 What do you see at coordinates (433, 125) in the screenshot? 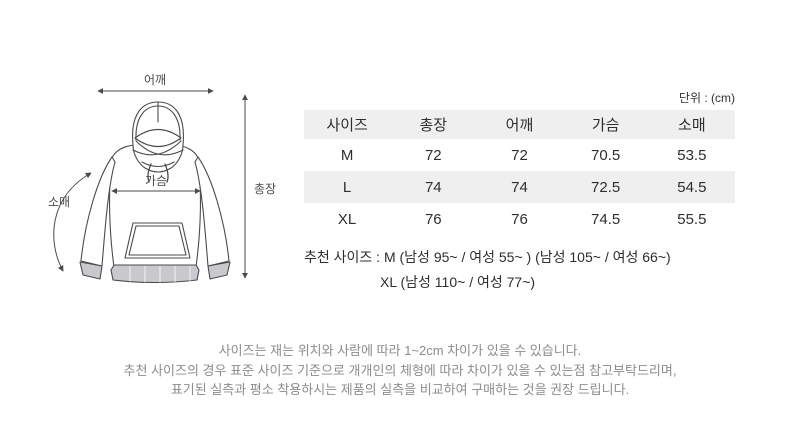
I see `header-length: 총장` at bounding box center [433, 125].